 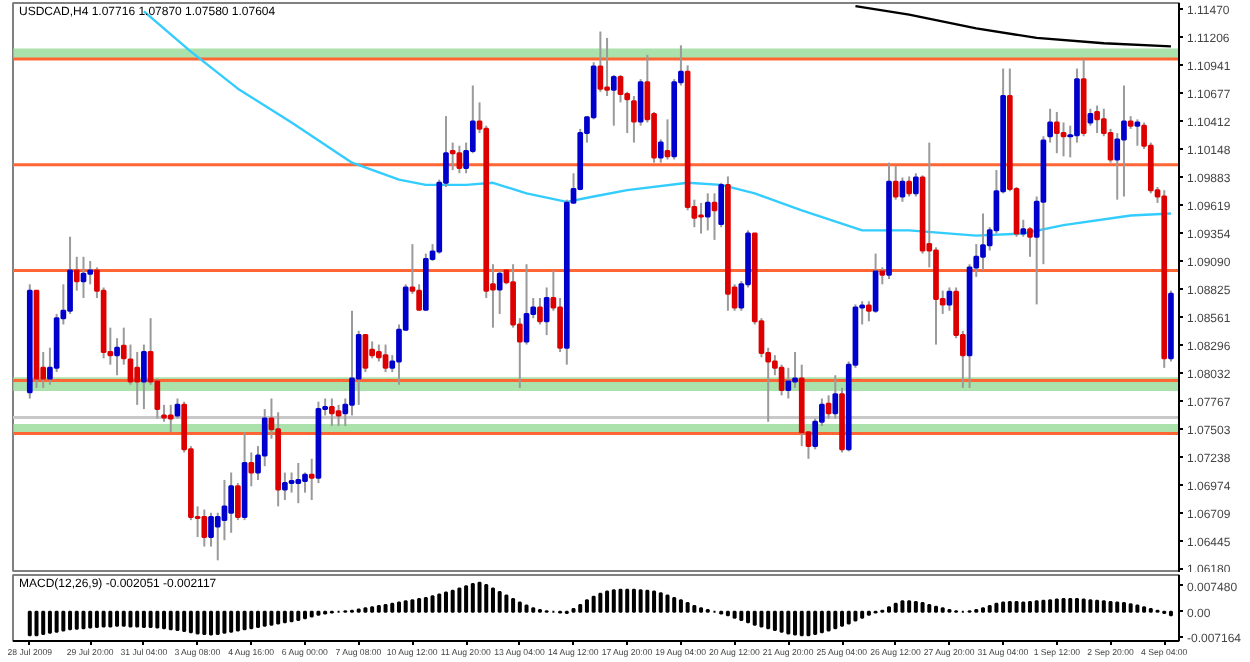 I want to click on line-series, so click(x=1013, y=26).